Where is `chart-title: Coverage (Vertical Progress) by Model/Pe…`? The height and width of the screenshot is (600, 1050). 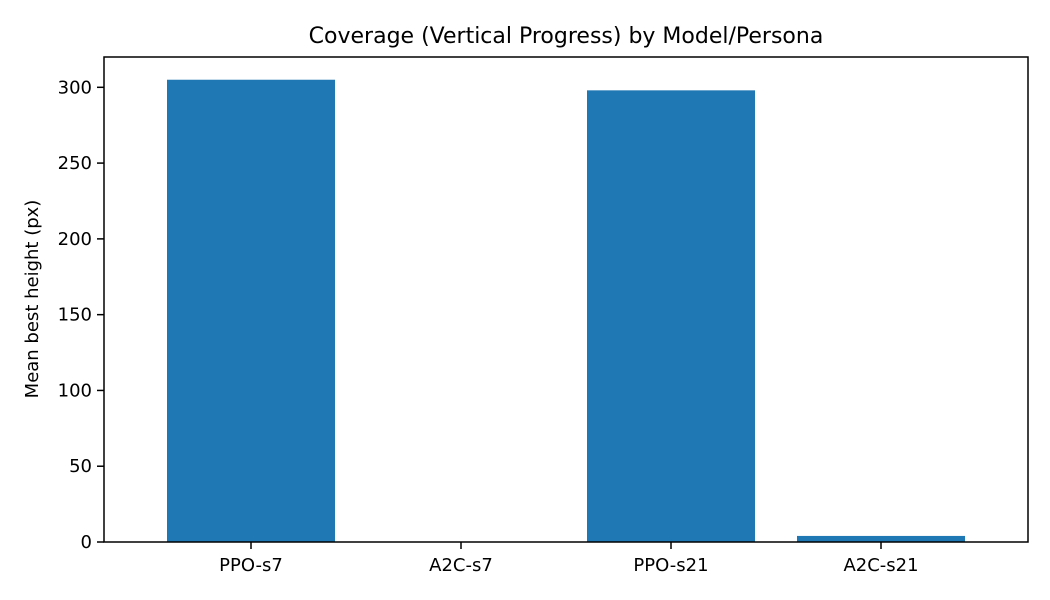 chart-title: Coverage (Vertical Progress) by Model/Pe… is located at coordinates (566, 36).